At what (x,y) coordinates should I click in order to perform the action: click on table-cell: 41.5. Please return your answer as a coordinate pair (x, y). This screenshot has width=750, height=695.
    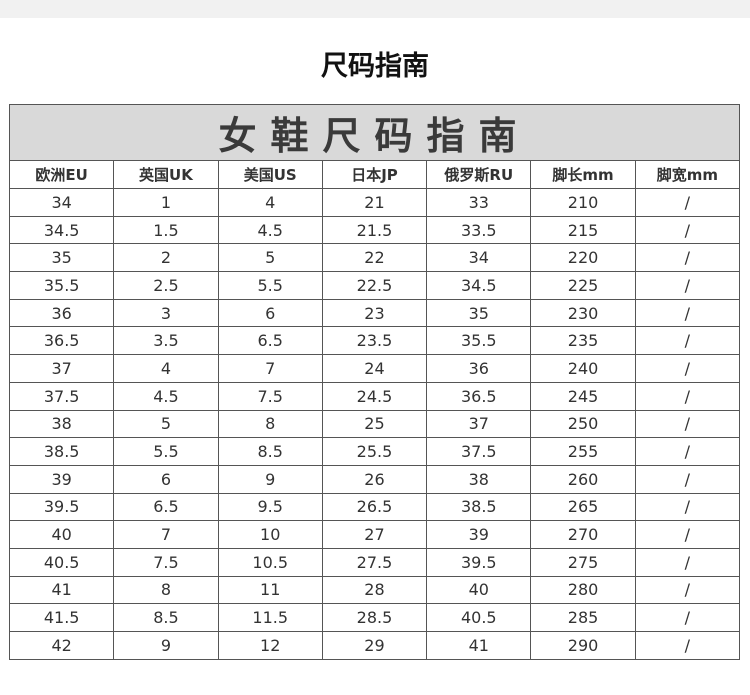
    Looking at the image, I should click on (61, 617).